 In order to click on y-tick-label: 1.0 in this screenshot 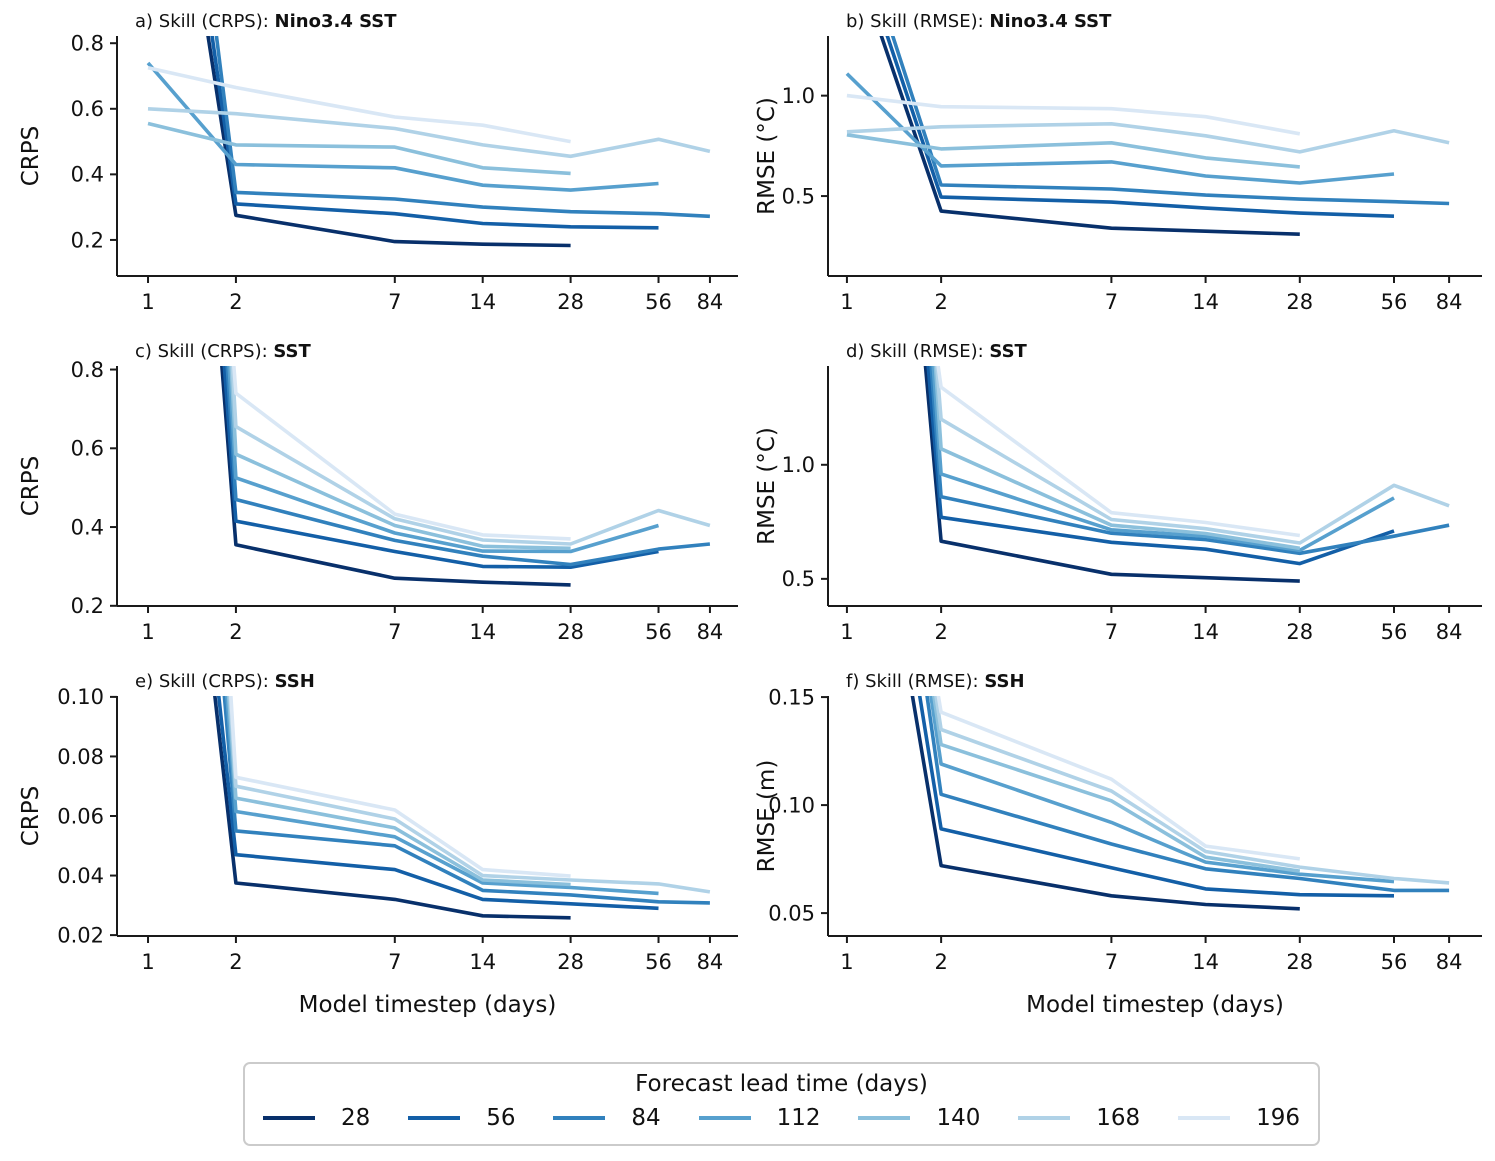, I will do `click(798, 96)`.